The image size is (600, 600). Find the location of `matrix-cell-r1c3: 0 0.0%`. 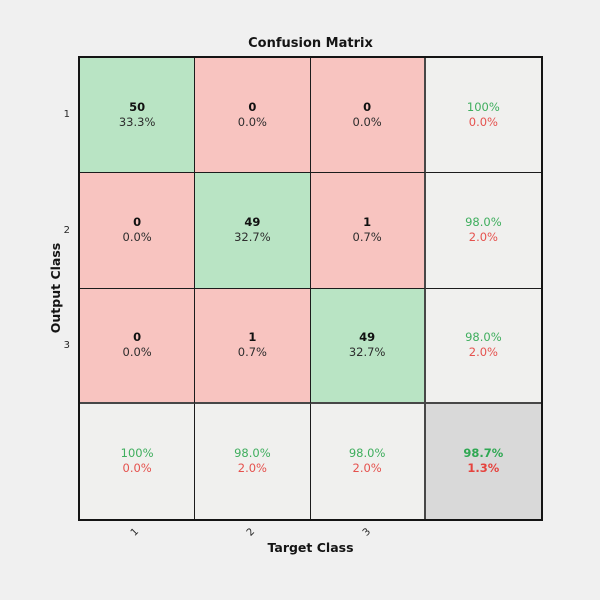

matrix-cell-r1c3: 0 0.0% is located at coordinates (368, 116).